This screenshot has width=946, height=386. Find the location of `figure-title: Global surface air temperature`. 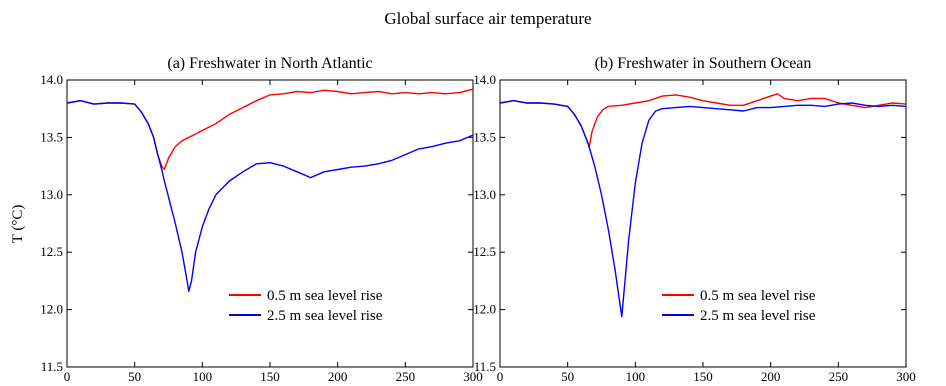

figure-title: Global surface air temperature is located at coordinates (487, 18).